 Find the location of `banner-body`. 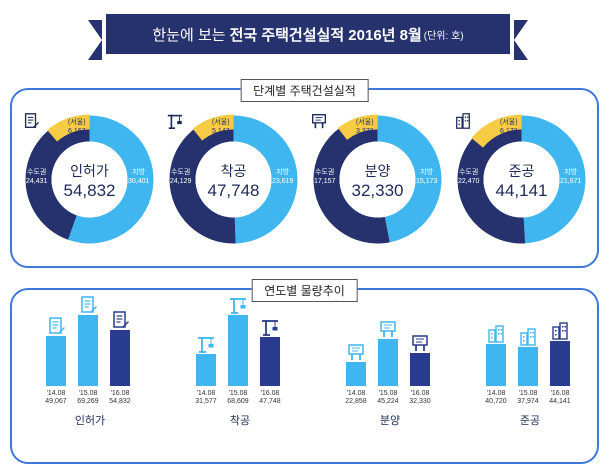

banner-body is located at coordinates (308, 34).